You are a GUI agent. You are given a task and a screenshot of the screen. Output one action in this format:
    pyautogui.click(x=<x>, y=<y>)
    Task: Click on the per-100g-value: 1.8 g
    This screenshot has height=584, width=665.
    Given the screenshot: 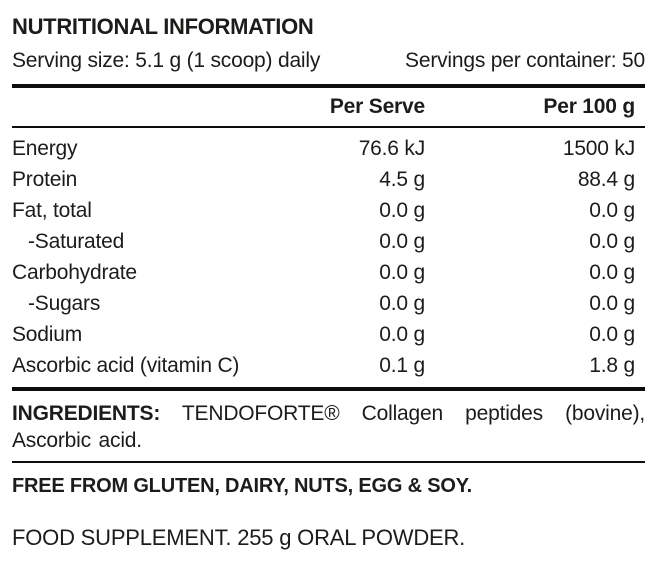 What is the action you would take?
    pyautogui.click(x=612, y=365)
    